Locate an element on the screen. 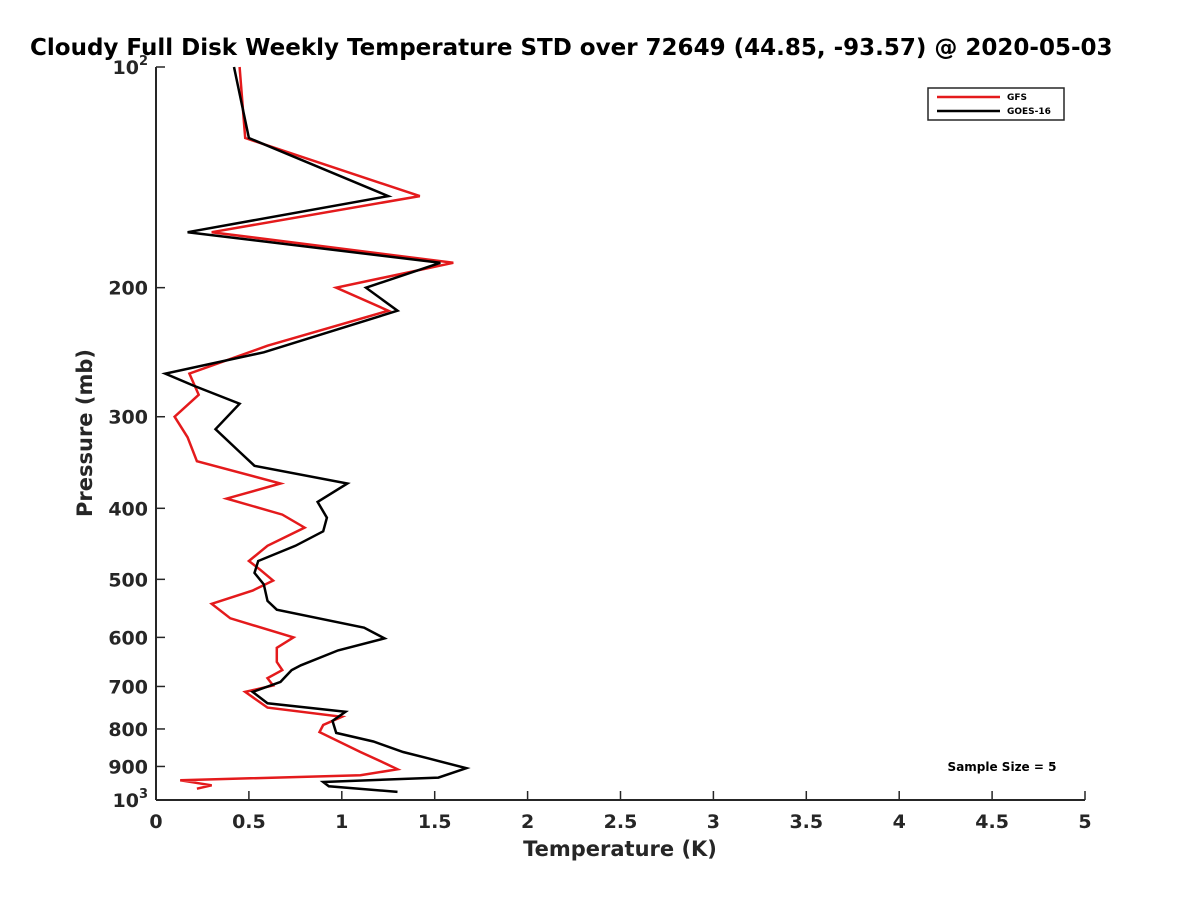 This screenshot has height=900, width=1200. legend-label-gfs: GFS is located at coordinates (1017, 98).